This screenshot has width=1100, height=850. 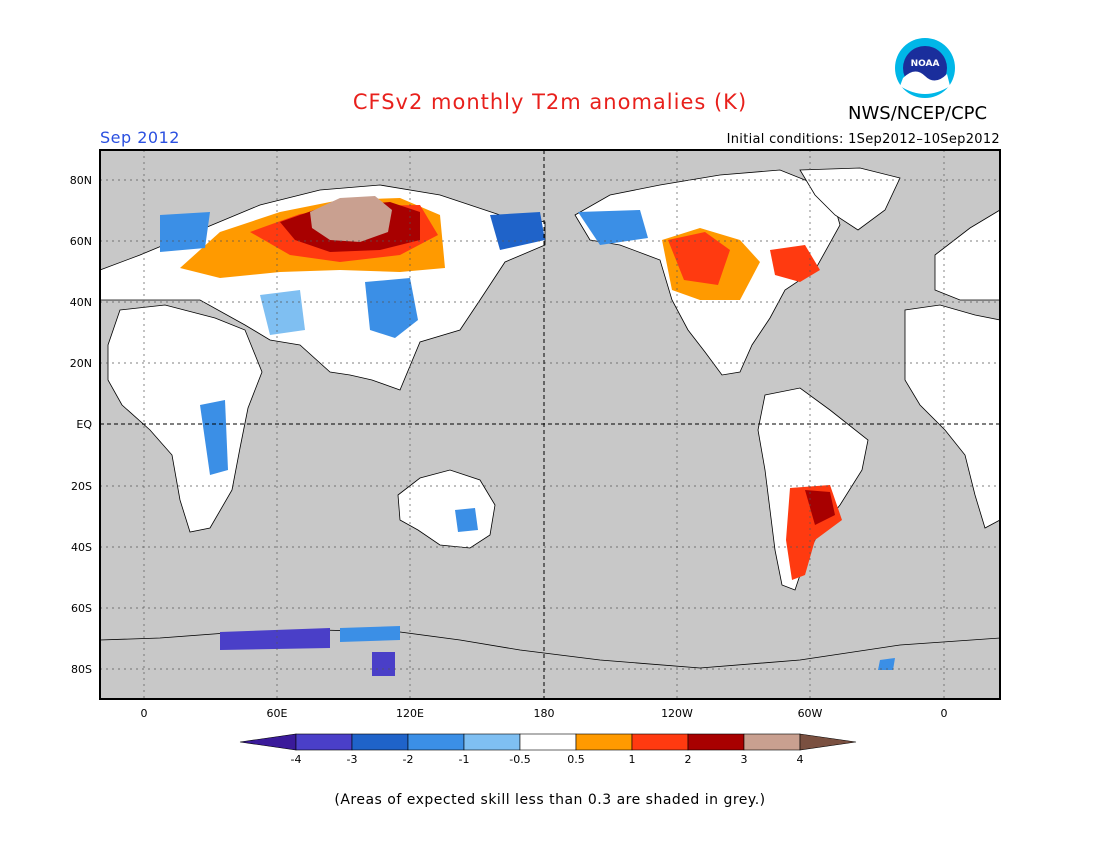 What do you see at coordinates (677, 713) in the screenshot?
I see `lon-label: 120W` at bounding box center [677, 713].